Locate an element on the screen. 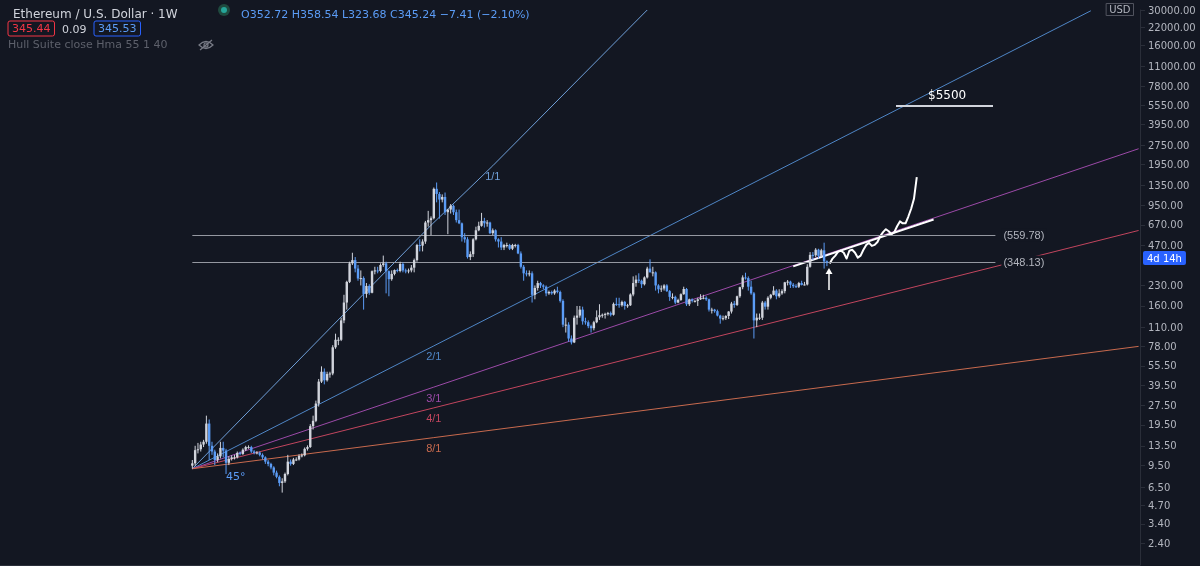  annotation: Hull Suite close Hma 55 1 40 is located at coordinates (88, 44).